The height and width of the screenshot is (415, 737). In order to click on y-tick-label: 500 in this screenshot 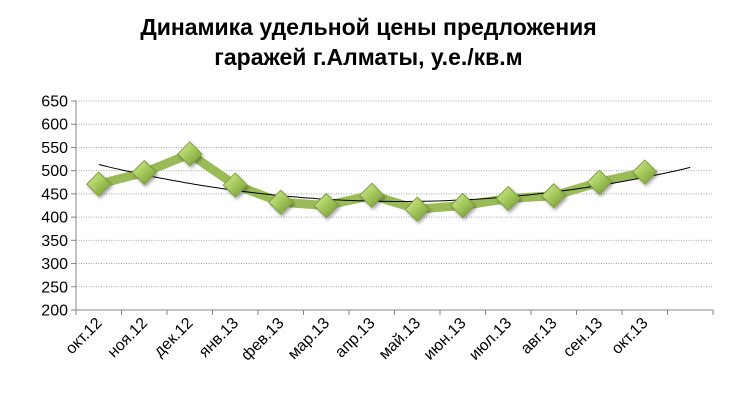, I will do `click(54, 171)`.